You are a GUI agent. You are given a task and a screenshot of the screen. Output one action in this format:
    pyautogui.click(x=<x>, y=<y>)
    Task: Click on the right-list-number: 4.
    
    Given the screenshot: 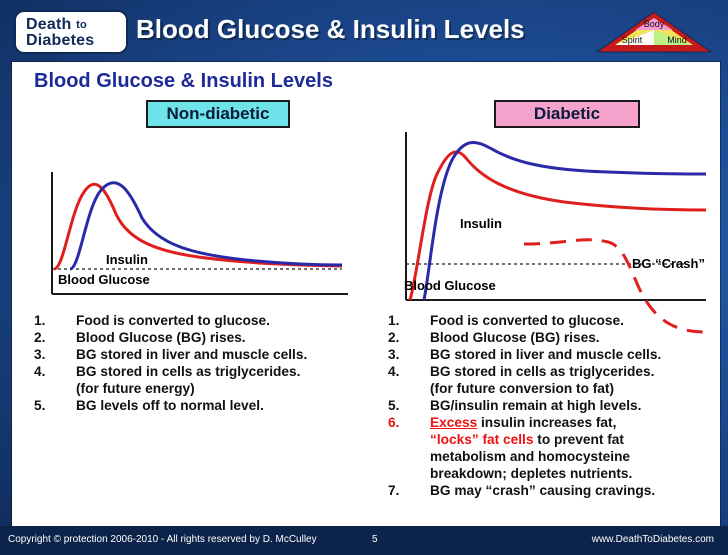 What is the action you would take?
    pyautogui.click(x=394, y=371)
    